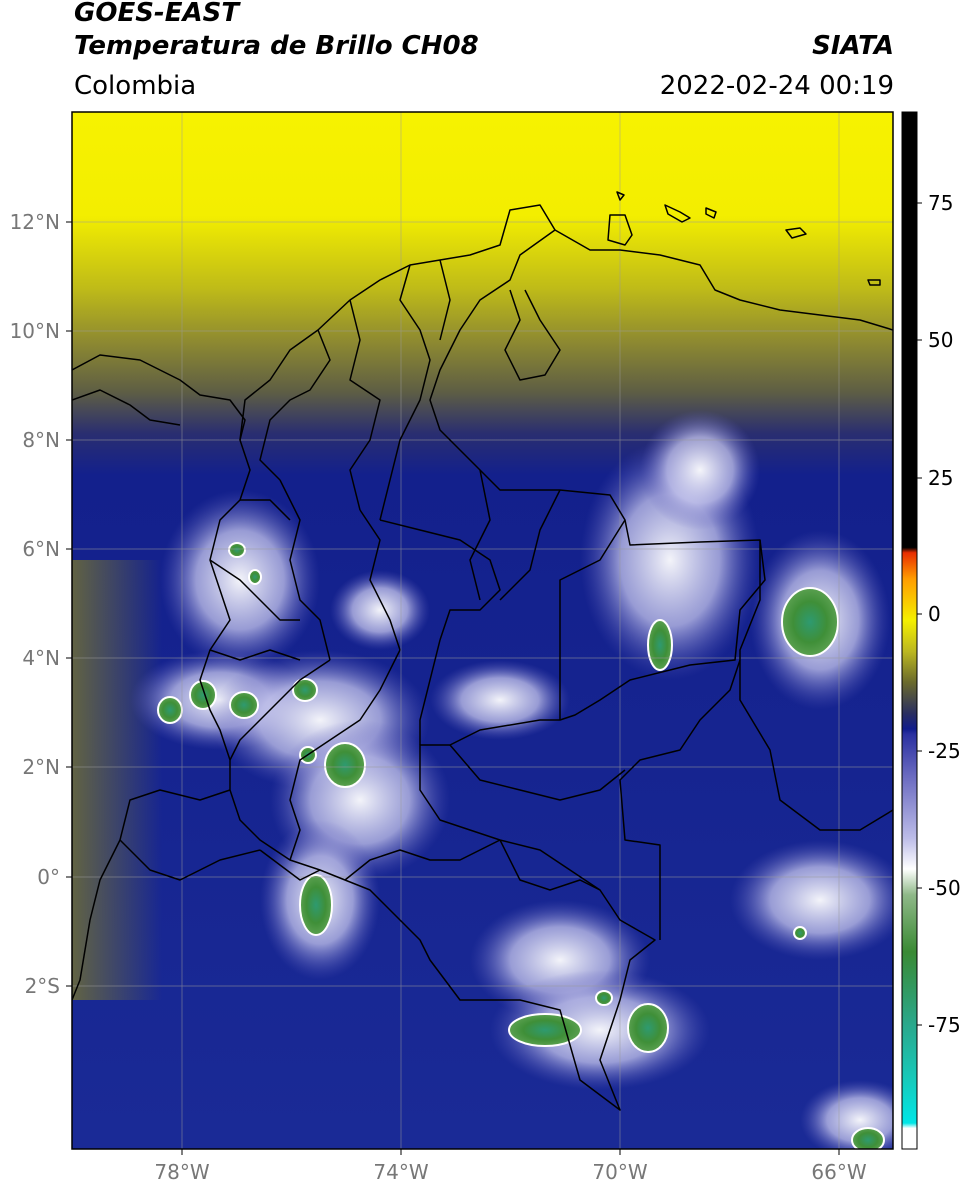 This screenshot has width=966, height=1190. What do you see at coordinates (941, 340) in the screenshot?
I see `colorbar-tick-label: 50` at bounding box center [941, 340].